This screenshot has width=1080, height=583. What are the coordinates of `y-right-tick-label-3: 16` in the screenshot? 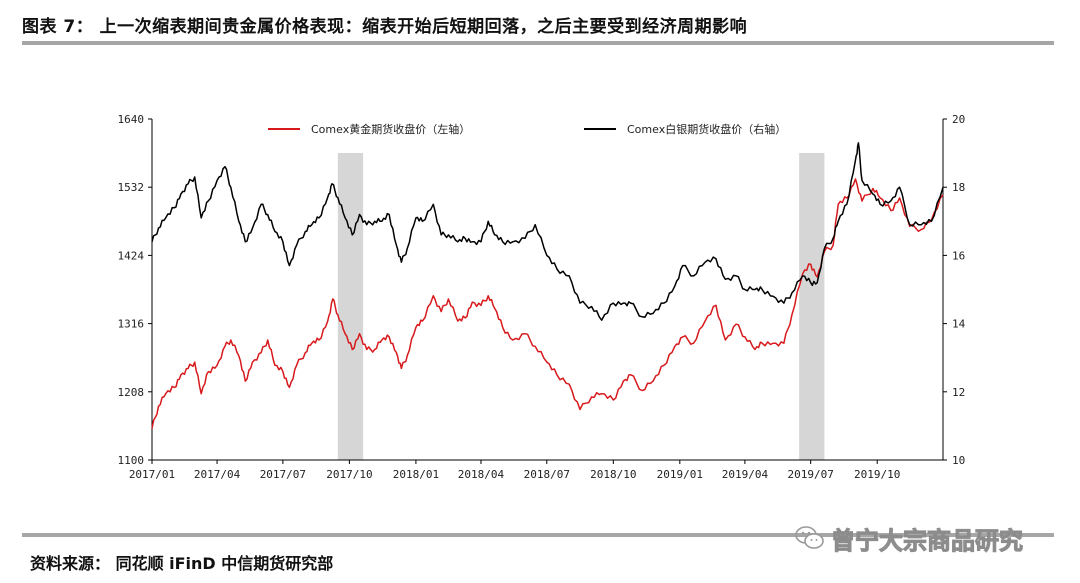 It's located at (958, 255).